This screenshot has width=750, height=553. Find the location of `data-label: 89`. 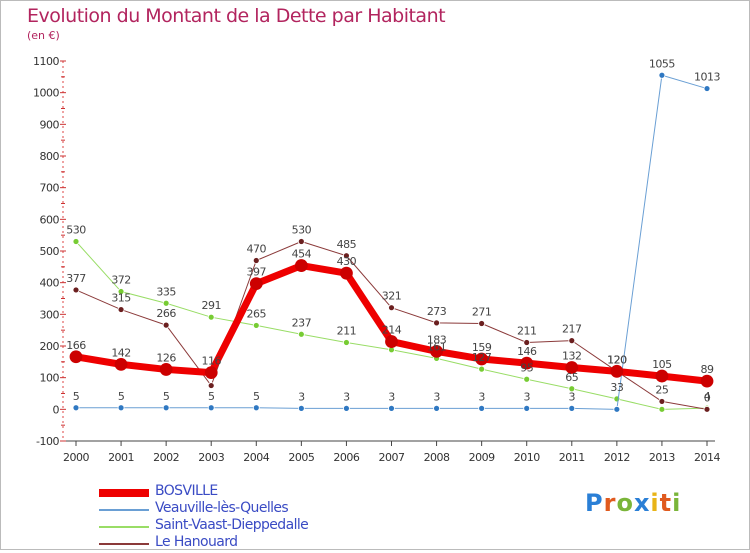

data-label: 89 is located at coordinates (707, 369).